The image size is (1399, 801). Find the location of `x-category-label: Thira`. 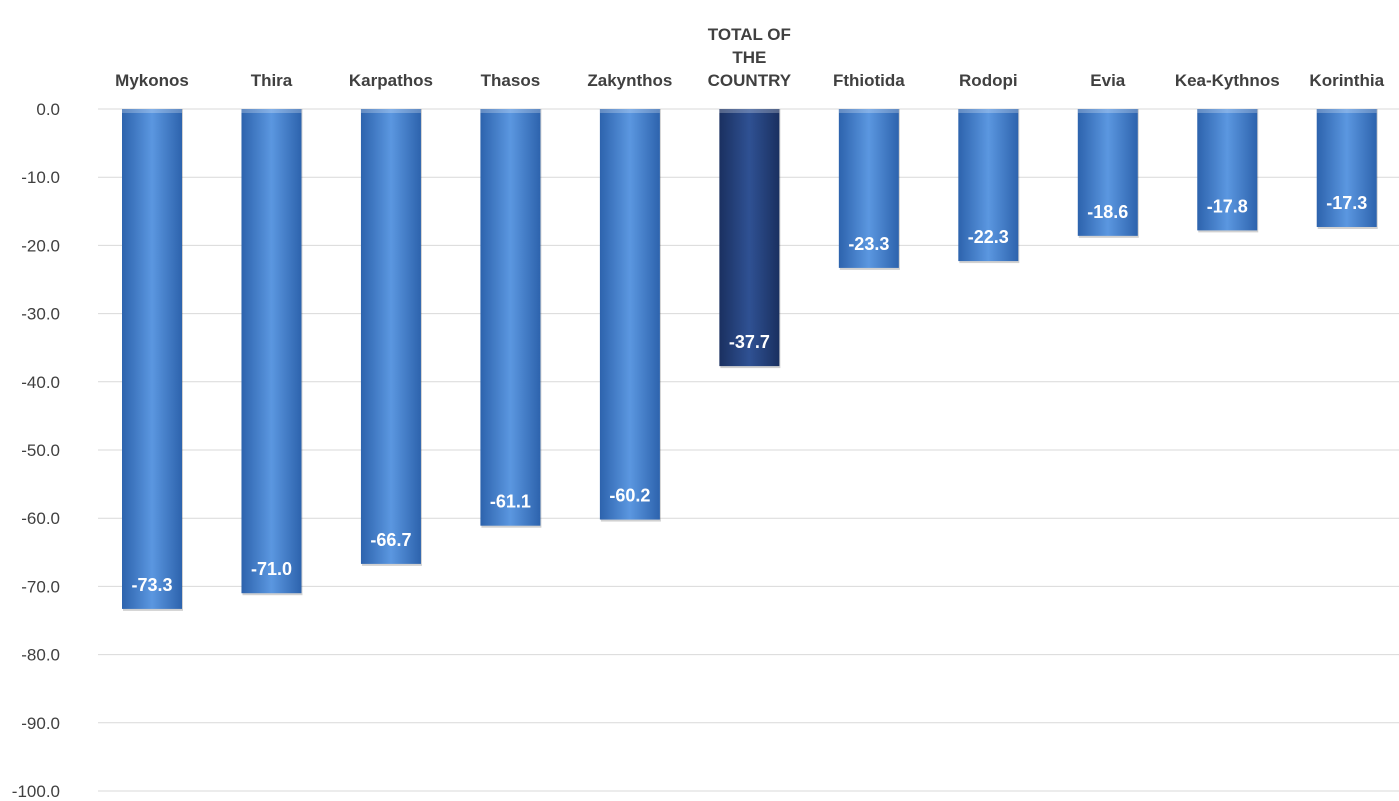

x-category-label: Thira is located at coordinates (272, 80).